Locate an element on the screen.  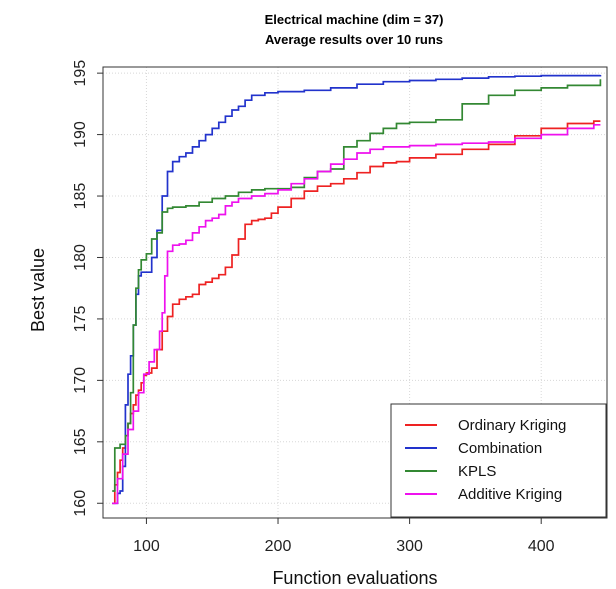
y-tick-label: 165 is located at coordinates (80, 441).